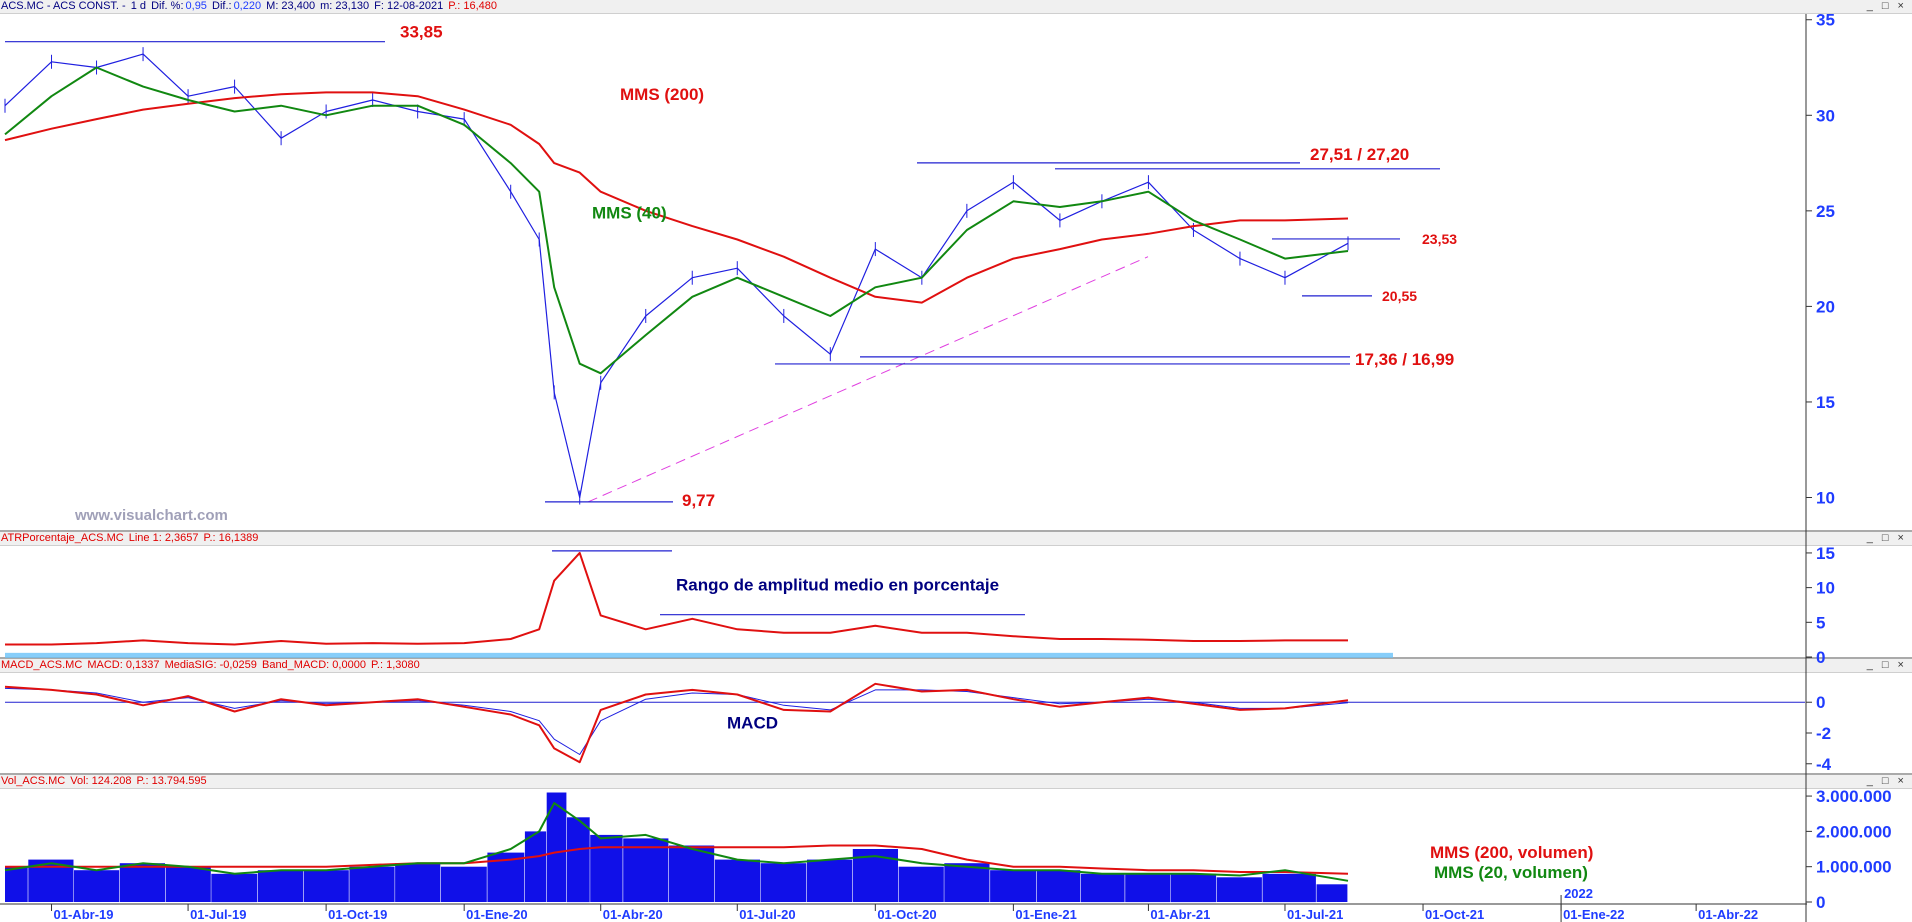 The width and height of the screenshot is (1912, 922). Describe the element at coordinates (33, 781) in the screenshot. I see `vol-header-name: Vol_ACS.MC` at that location.